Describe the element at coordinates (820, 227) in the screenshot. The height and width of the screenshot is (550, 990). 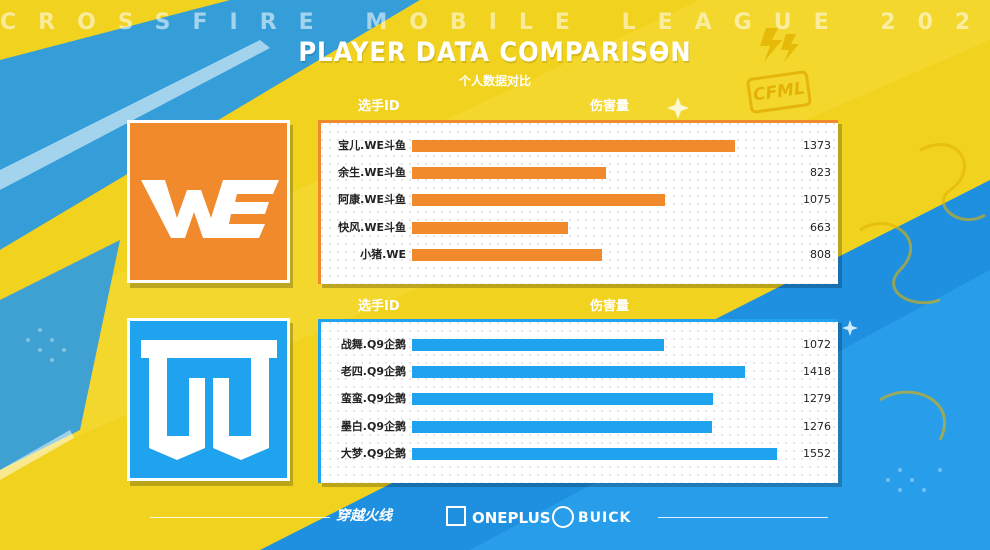
I see `damage-value: 663` at that location.